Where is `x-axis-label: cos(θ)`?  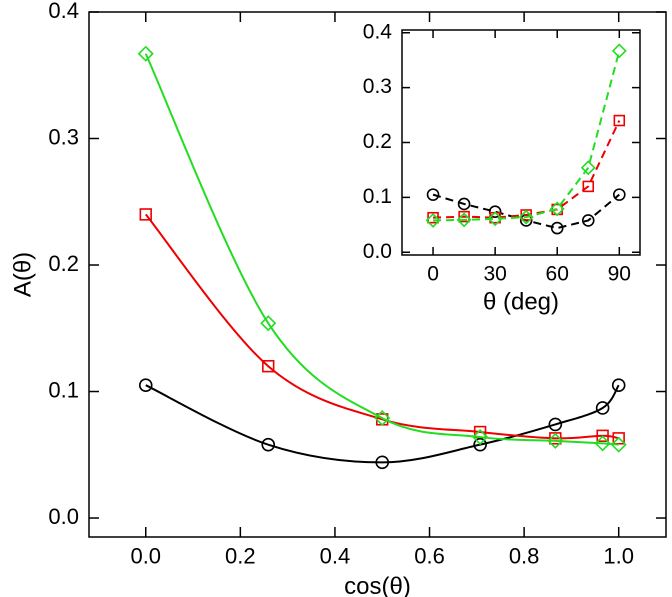 x-axis-label: cos(θ) is located at coordinates (377, 585).